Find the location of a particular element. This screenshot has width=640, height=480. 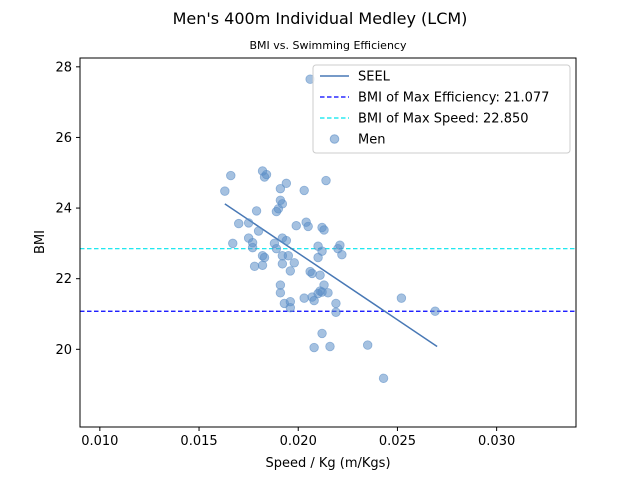

y-tick-label: 22 is located at coordinates (63, 279).